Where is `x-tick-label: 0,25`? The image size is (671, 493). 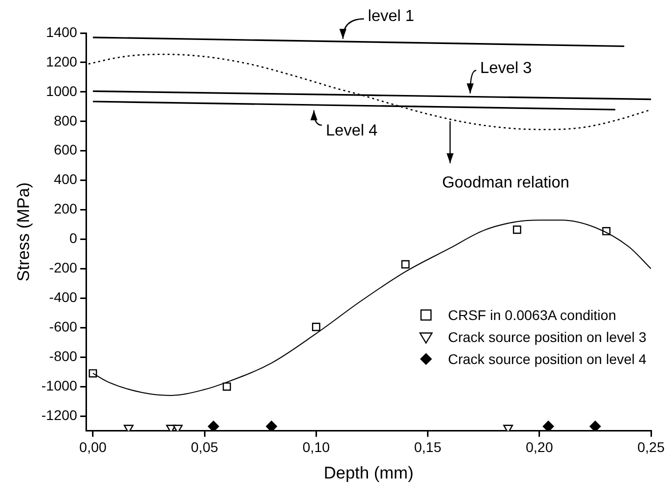 x-tick-label: 0,25 is located at coordinates (651, 447).